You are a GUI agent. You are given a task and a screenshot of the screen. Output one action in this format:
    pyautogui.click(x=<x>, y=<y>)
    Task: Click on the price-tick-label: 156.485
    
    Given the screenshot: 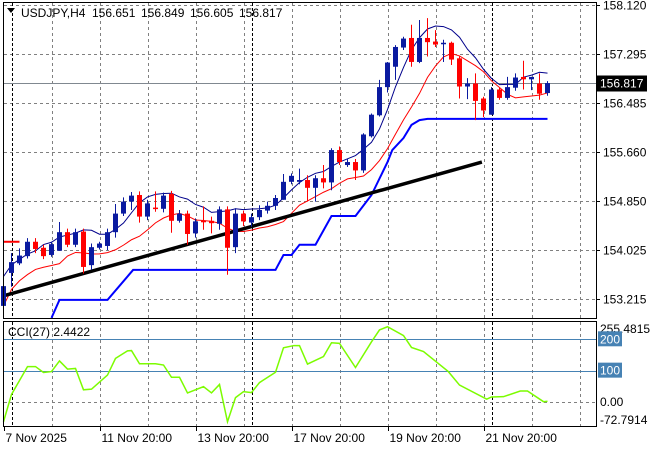 What is the action you would take?
    pyautogui.click(x=625, y=104)
    